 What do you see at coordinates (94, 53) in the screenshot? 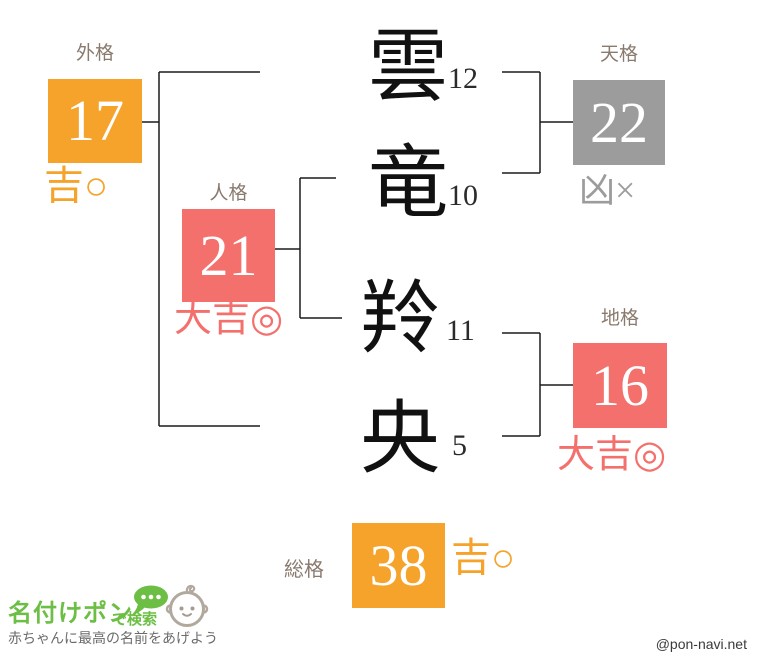
I see `gaikaku-label: 外格` at bounding box center [94, 53].